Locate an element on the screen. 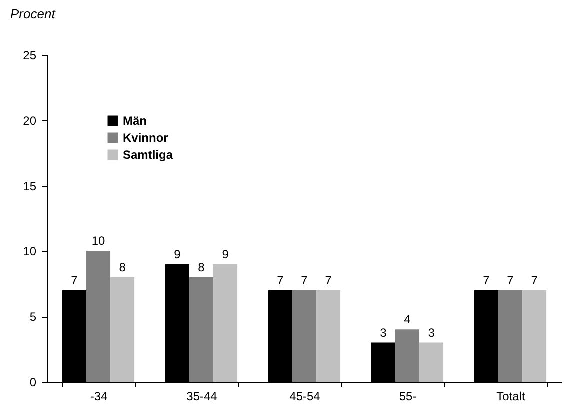  y-tick-label: 0 is located at coordinates (33, 383).